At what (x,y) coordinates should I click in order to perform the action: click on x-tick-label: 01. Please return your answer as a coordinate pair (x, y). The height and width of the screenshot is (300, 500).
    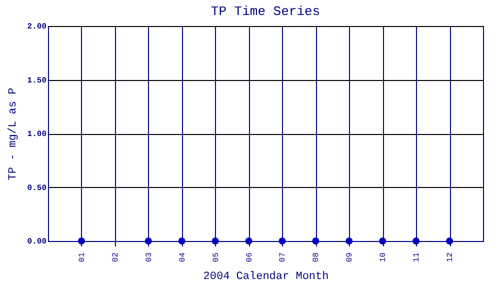
    Looking at the image, I should click on (82, 257).